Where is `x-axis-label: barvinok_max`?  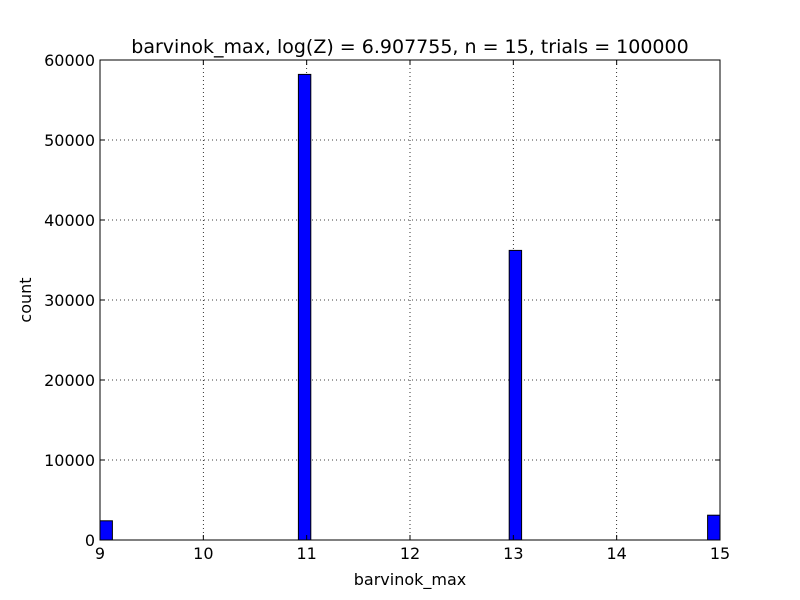 x-axis-label: barvinok_max is located at coordinates (410, 580).